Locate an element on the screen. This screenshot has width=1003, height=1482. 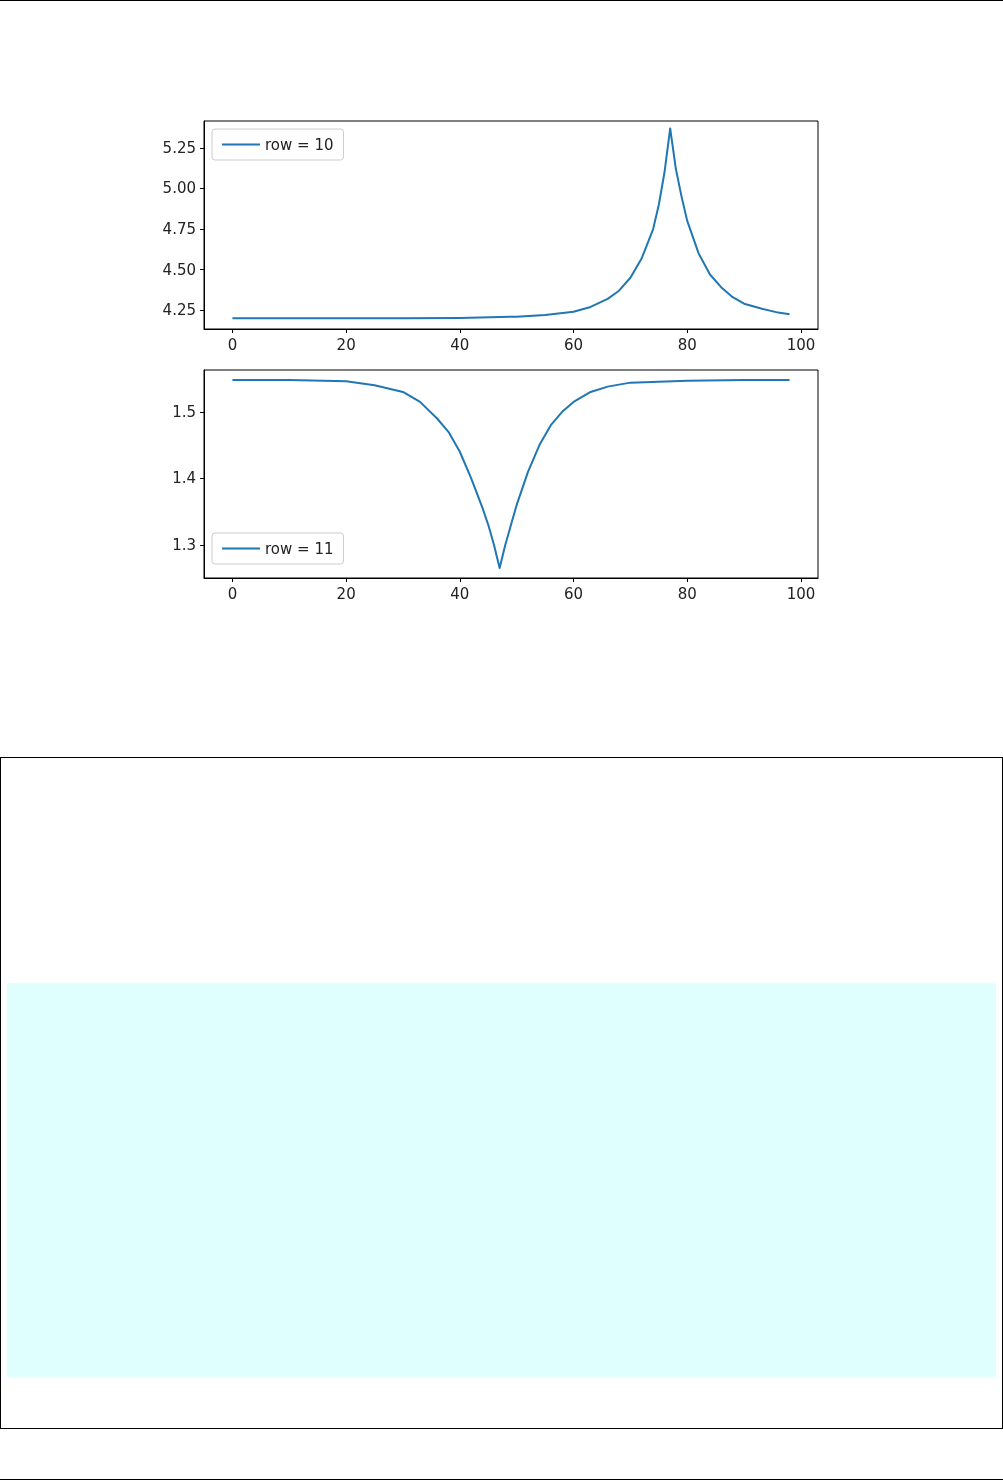
legend-label: row = 10 is located at coordinates (299, 144).